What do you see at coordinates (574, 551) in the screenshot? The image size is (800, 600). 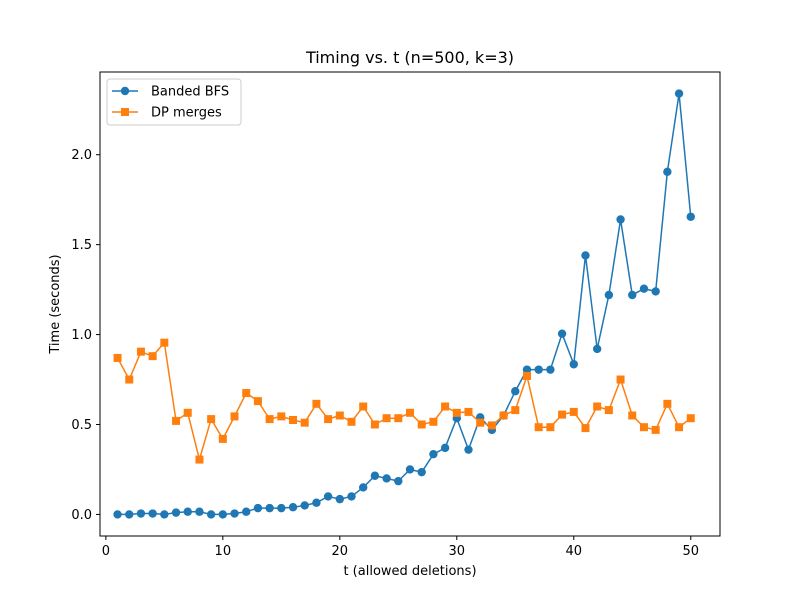 I see `x-tick-label: 40` at bounding box center [574, 551].